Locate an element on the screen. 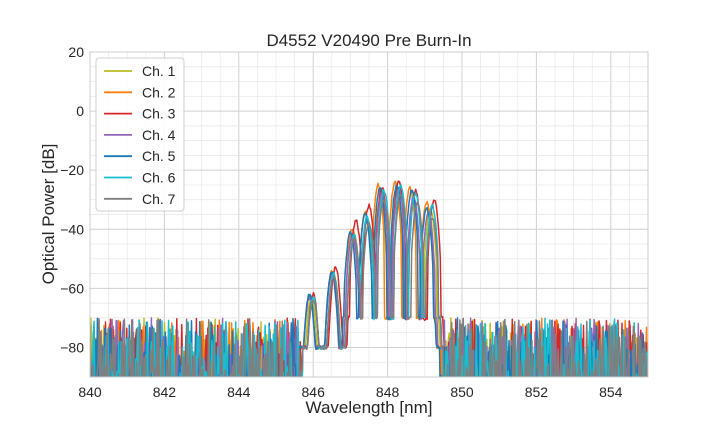 The height and width of the screenshot is (432, 720). x-tick-label: 846 is located at coordinates (314, 392).